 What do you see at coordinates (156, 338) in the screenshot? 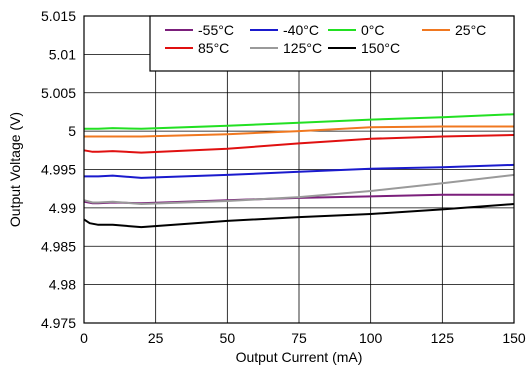
I see `x-tick-label: 25` at bounding box center [156, 338].